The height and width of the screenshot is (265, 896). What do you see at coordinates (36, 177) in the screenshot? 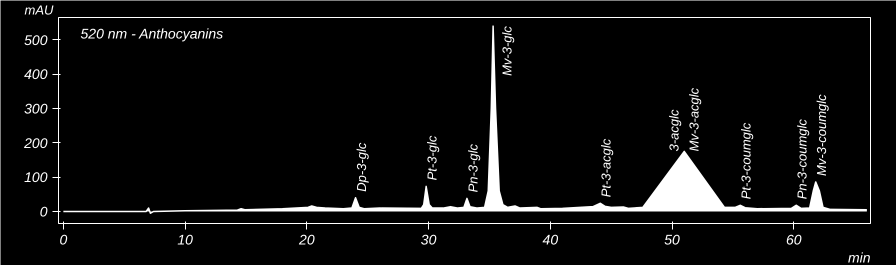
I see `y-tick-label: 100` at bounding box center [36, 177].